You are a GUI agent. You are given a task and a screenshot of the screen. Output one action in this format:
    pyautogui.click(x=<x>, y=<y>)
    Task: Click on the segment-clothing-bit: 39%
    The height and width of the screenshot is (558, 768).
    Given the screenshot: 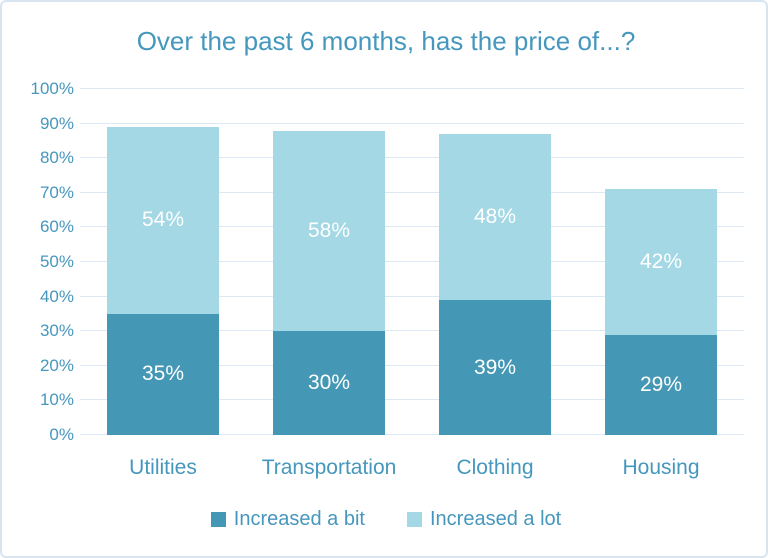 What is the action you would take?
    pyautogui.click(x=495, y=367)
    